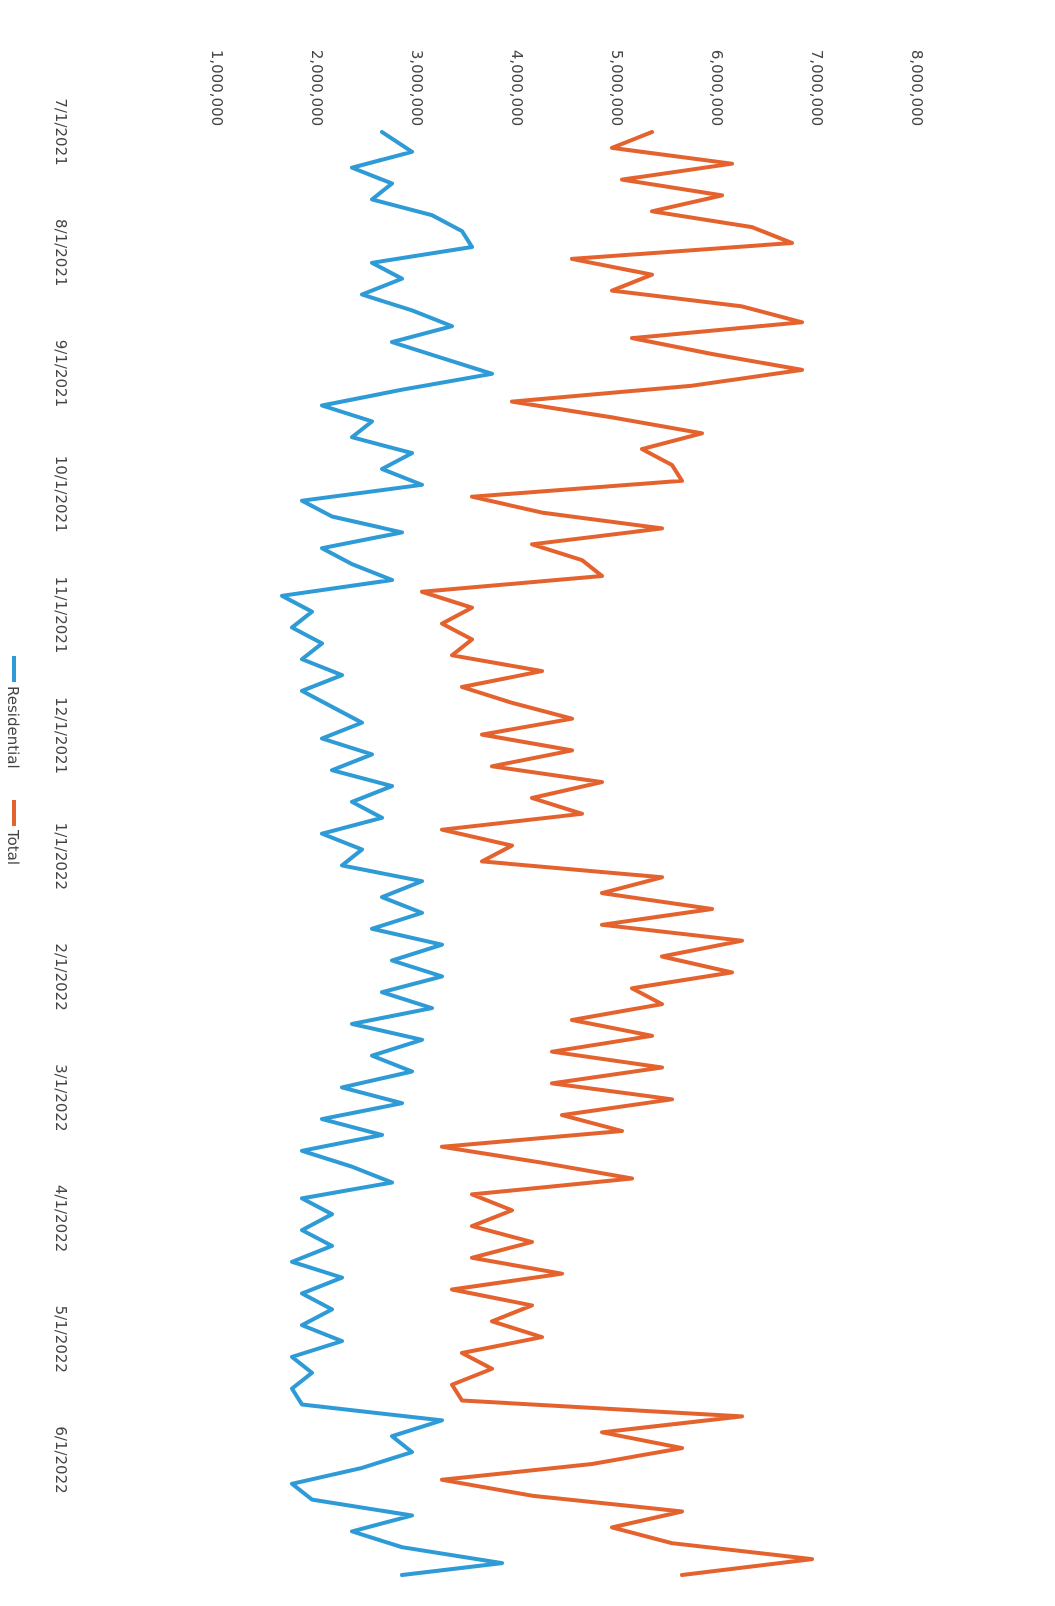  What do you see at coordinates (61, 252) in the screenshot?
I see `x-axis-tick-label: 8/1/2021` at bounding box center [61, 252].